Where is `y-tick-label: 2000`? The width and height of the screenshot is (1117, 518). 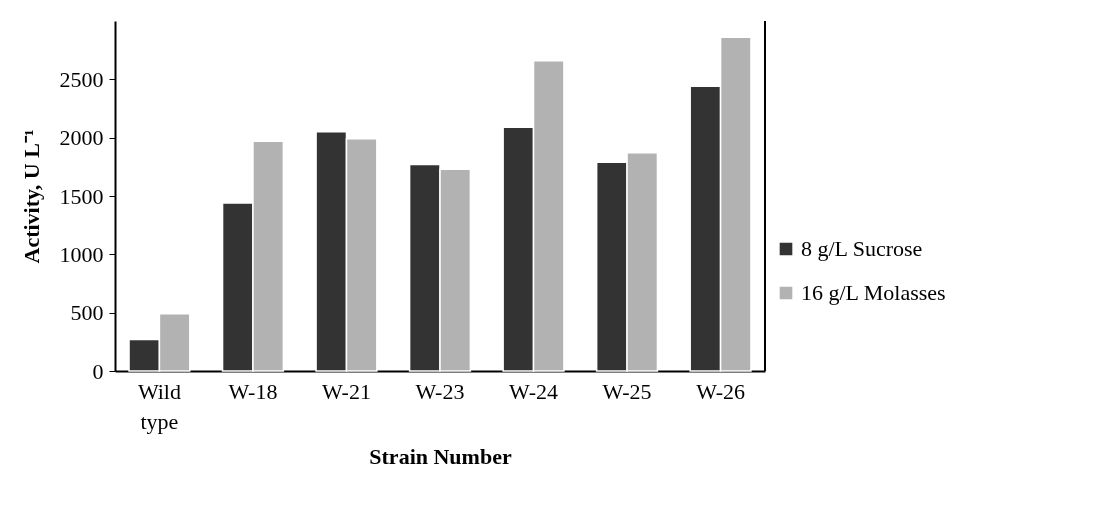 y-tick-label: 2000 is located at coordinates (81, 138).